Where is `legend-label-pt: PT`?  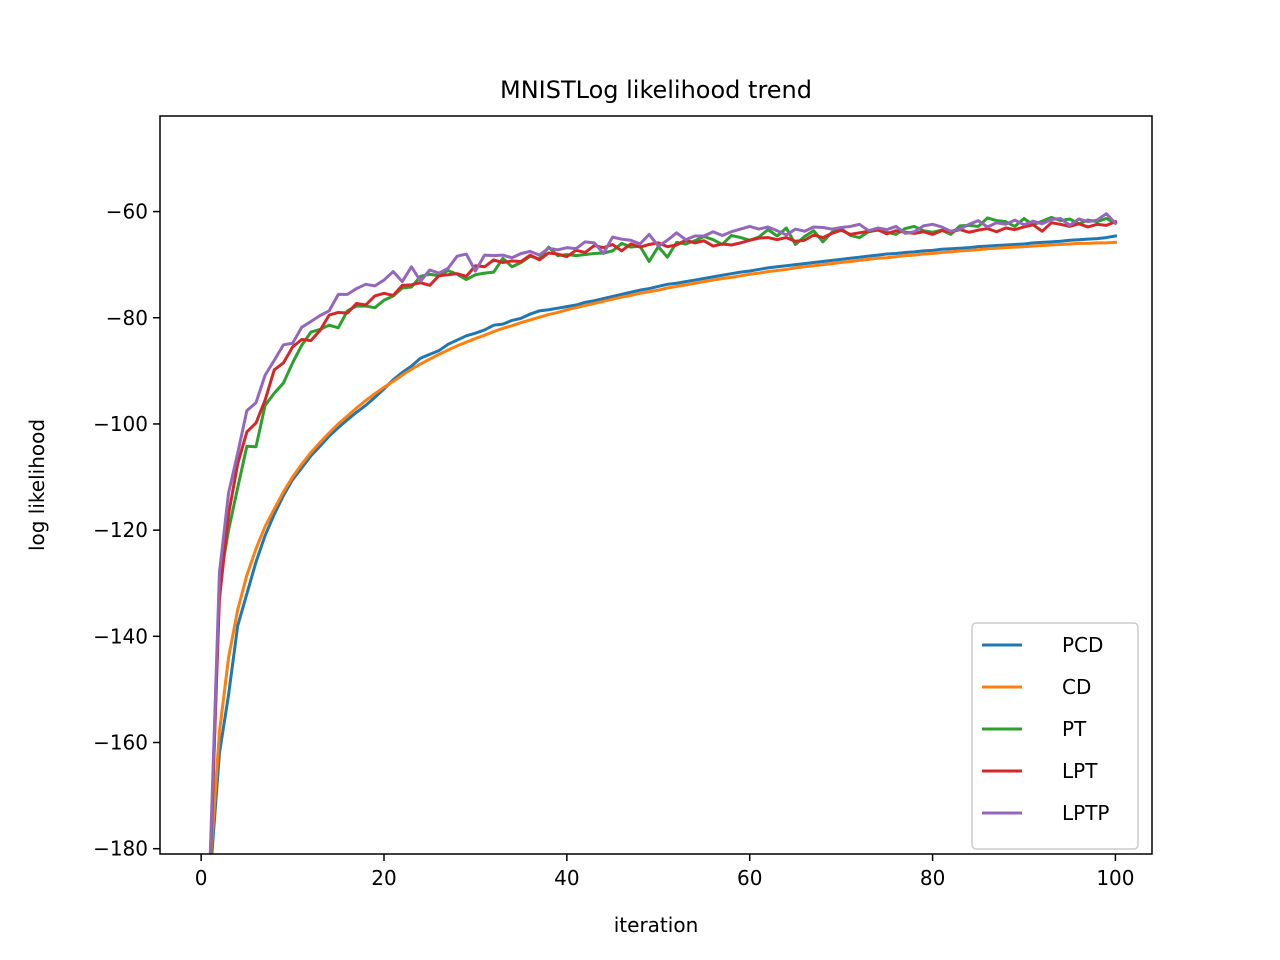 legend-label-pt: PT is located at coordinates (1074, 729).